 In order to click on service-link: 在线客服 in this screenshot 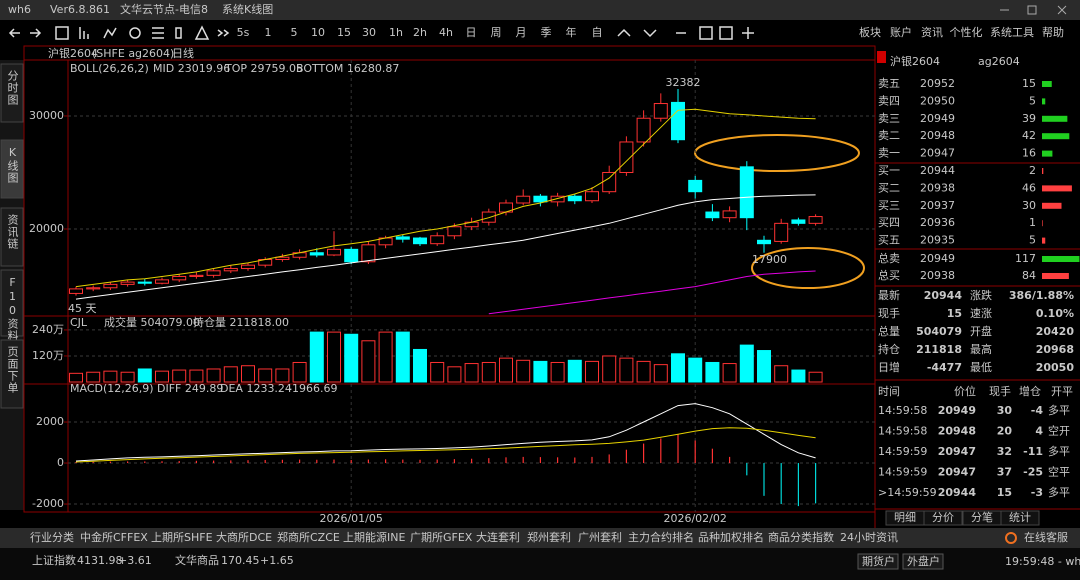, I will do `click(1046, 537)`.